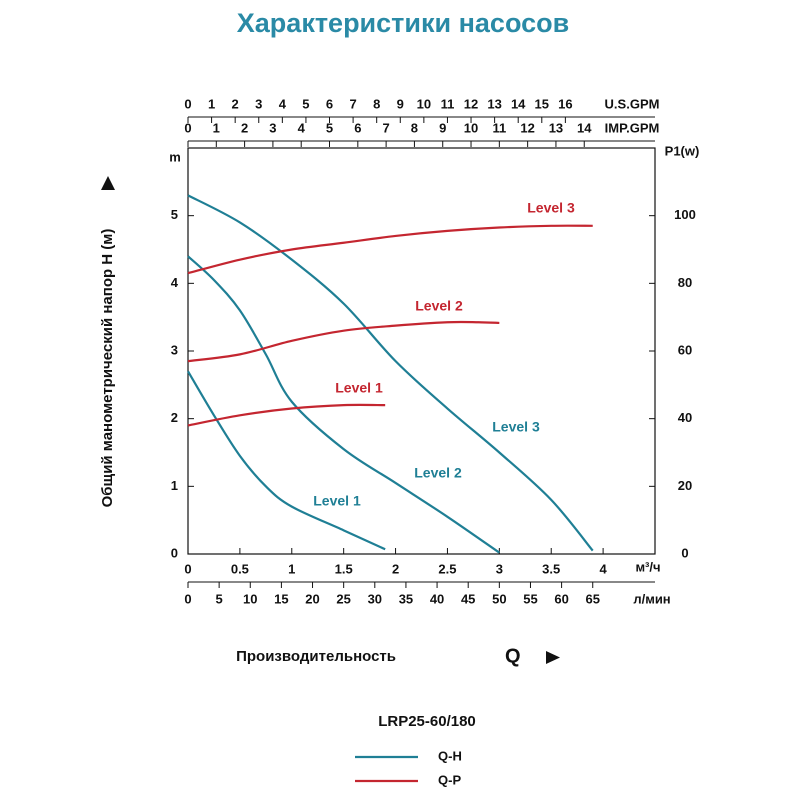  I want to click on x-tick-label: 60, so click(561, 598).